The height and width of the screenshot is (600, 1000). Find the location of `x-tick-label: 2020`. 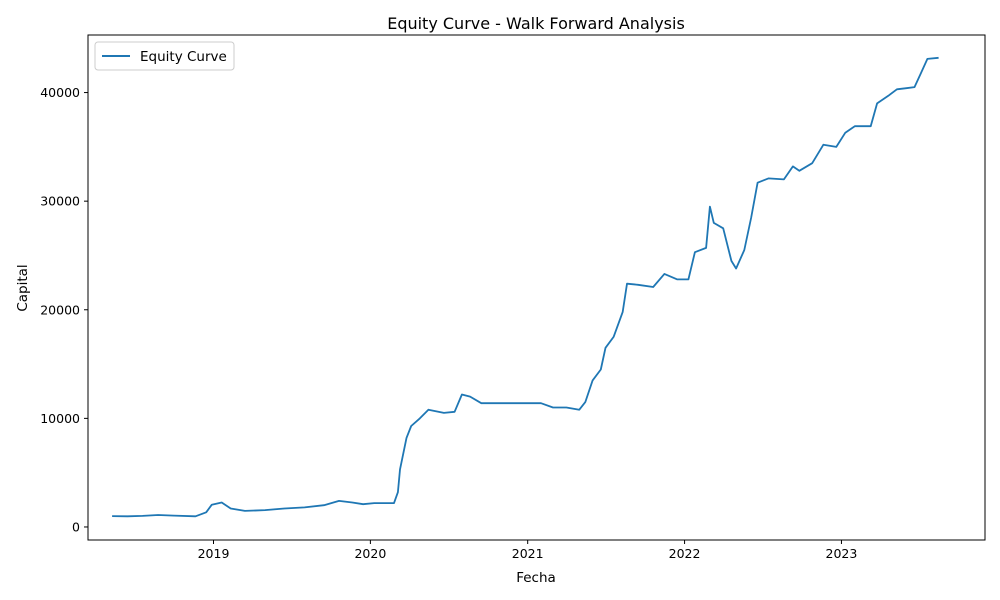

x-tick-label: 2020 is located at coordinates (370, 553).